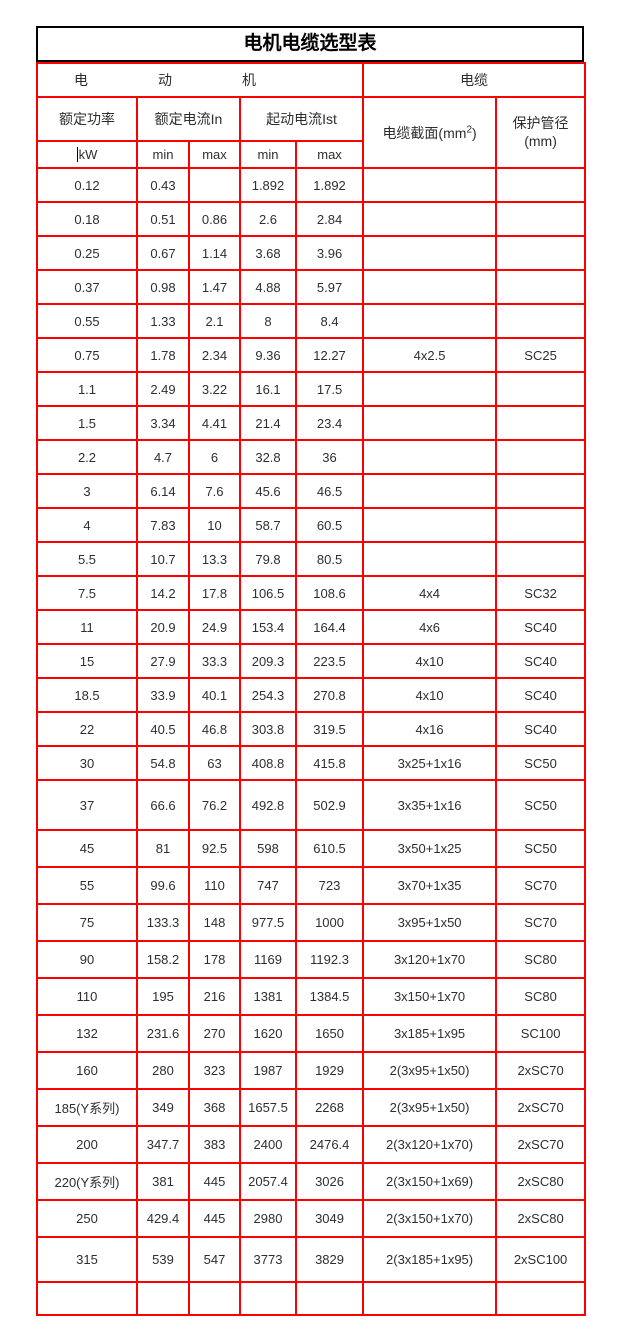 The height and width of the screenshot is (1342, 624). What do you see at coordinates (214, 1070) in the screenshot?
I see `table-cell: 323` at bounding box center [214, 1070].